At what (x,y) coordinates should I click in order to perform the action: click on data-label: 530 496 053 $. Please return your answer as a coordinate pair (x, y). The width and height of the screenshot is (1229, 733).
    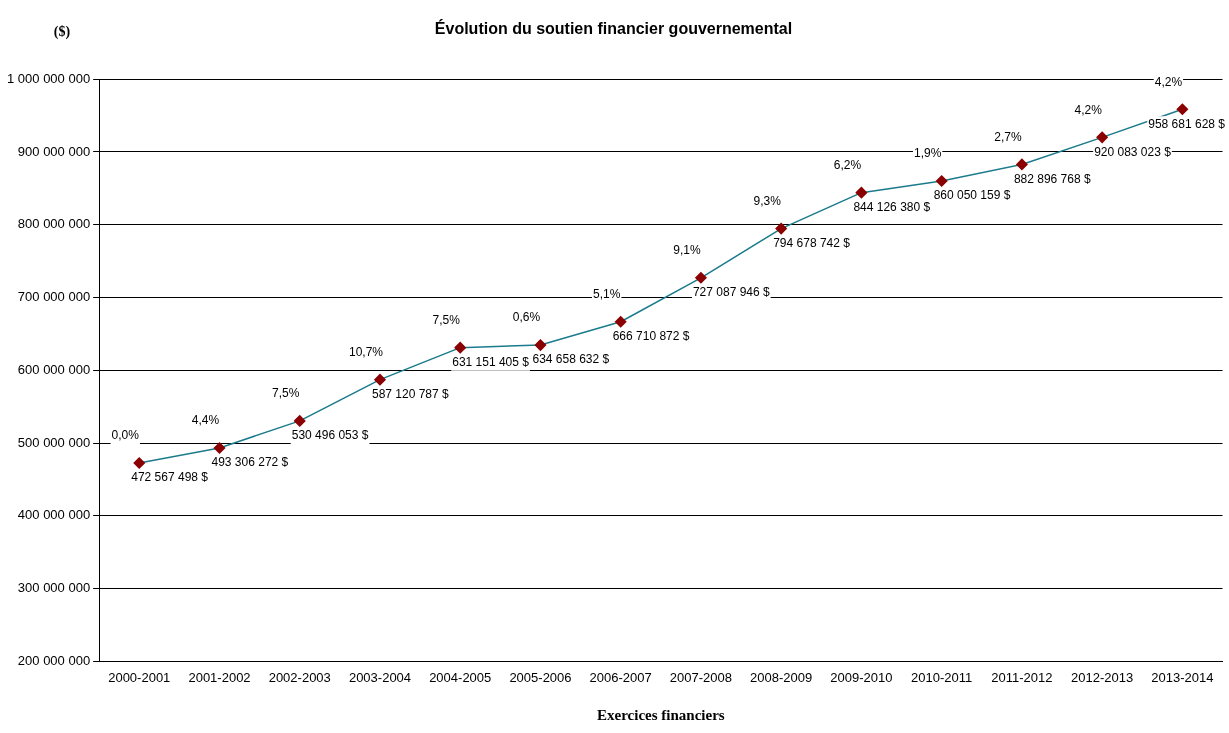
    Looking at the image, I should click on (330, 435).